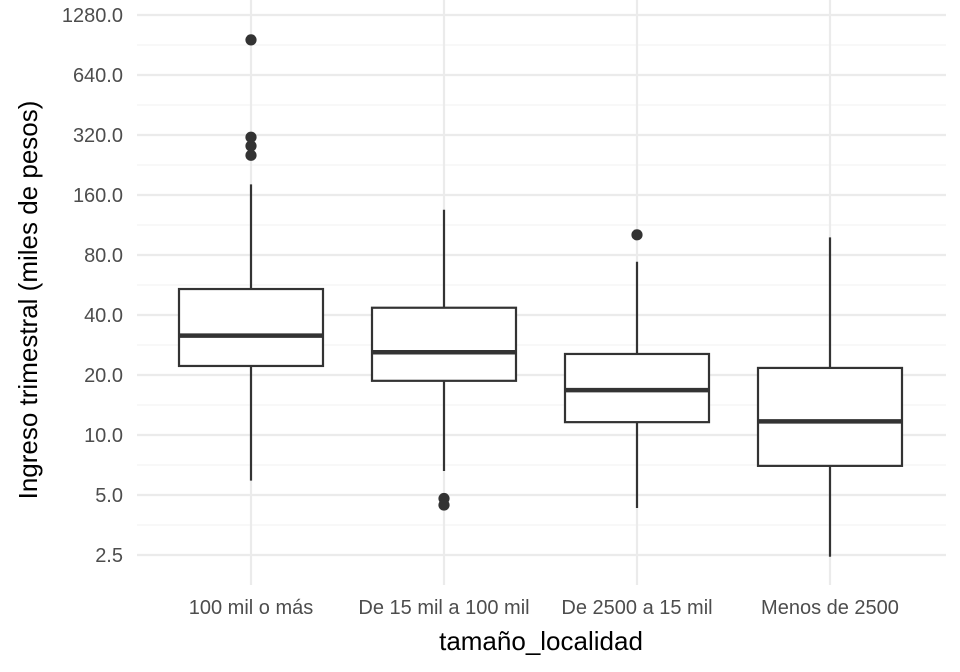 The image size is (960, 672). Describe the element at coordinates (830, 608) in the screenshot. I see `x-tick-label: Menos de 2500` at that location.